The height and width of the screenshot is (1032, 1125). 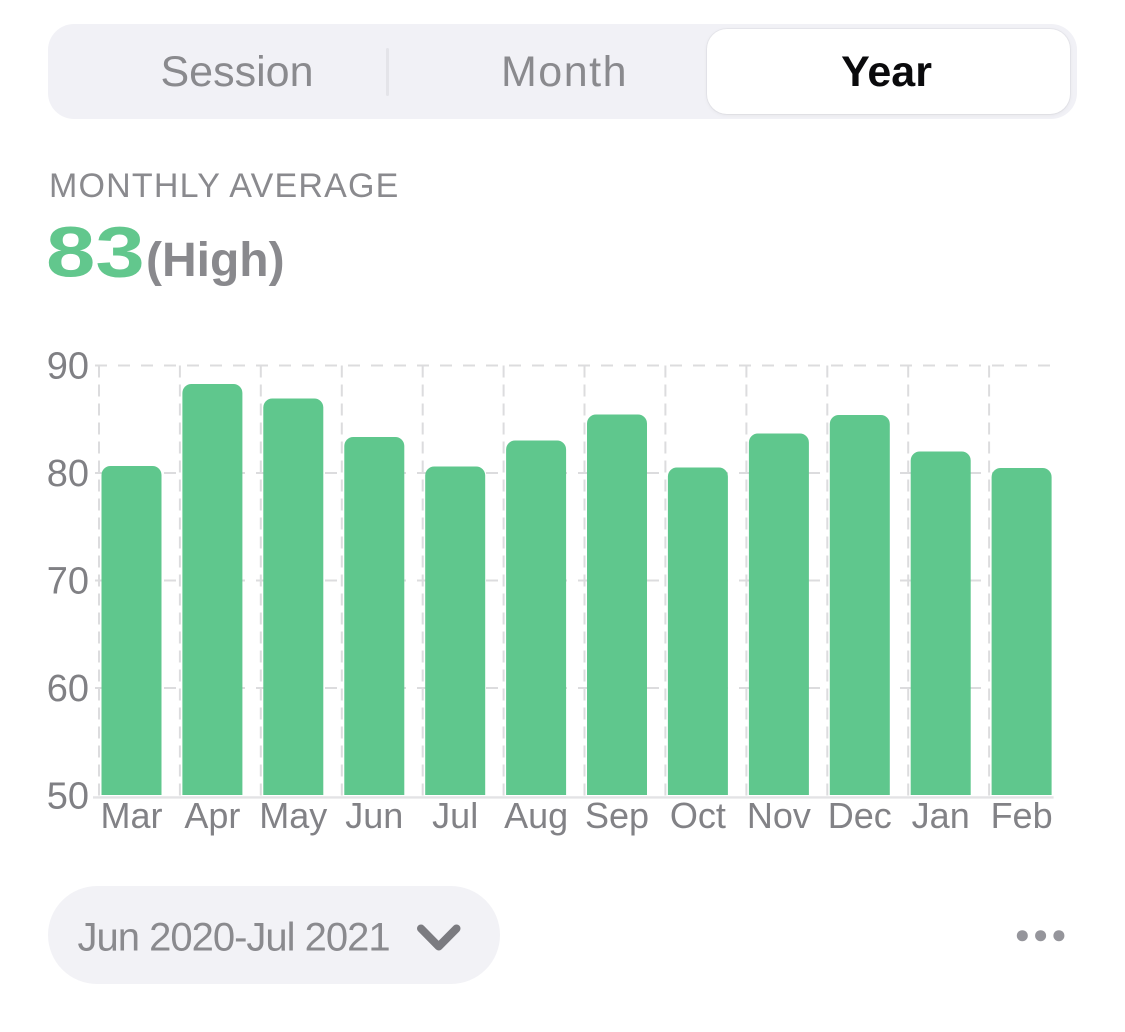 I want to click on svg-text: Jun, so click(x=374, y=815).